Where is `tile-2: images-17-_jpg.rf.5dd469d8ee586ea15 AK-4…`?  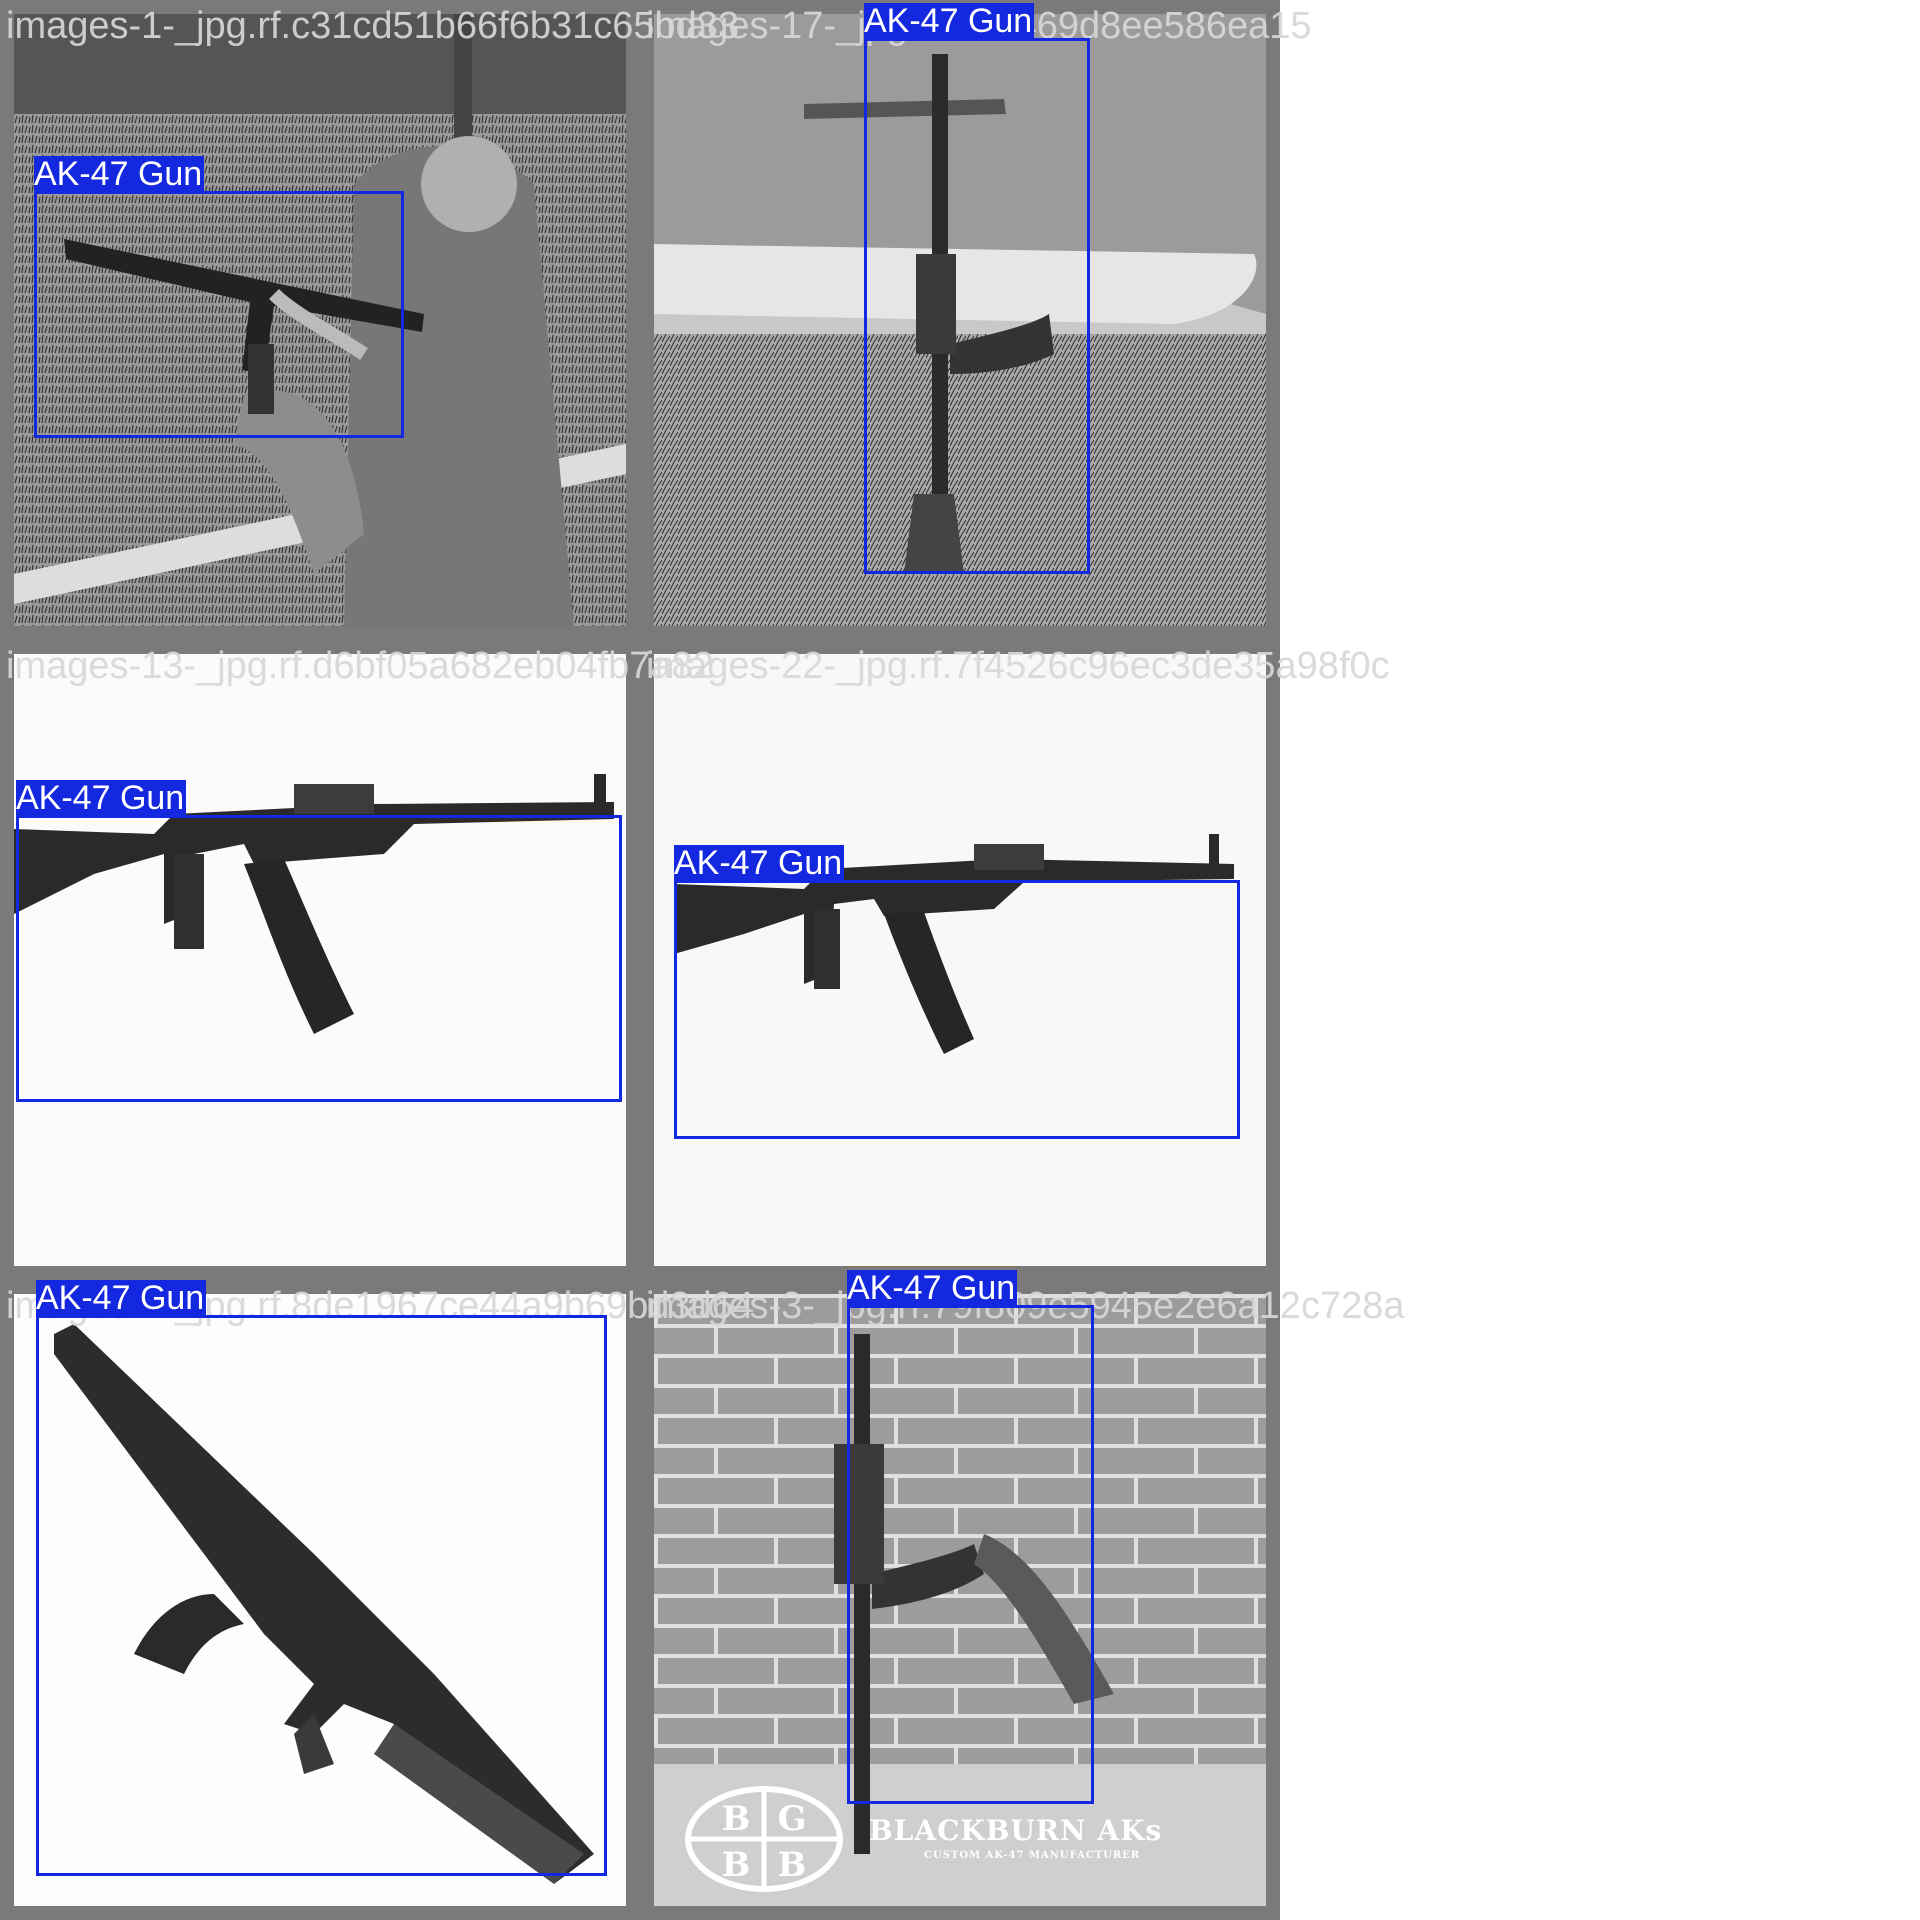
tile-2: images-17-_jpg.rf.5dd469d8ee586ea15 AK-4… is located at coordinates (976, 320).